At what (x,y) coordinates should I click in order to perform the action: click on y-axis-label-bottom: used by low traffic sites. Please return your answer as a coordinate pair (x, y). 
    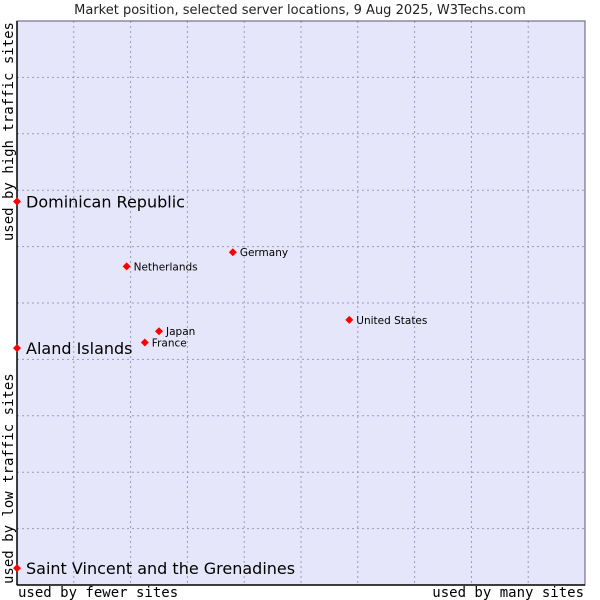
    Looking at the image, I should click on (9, 478).